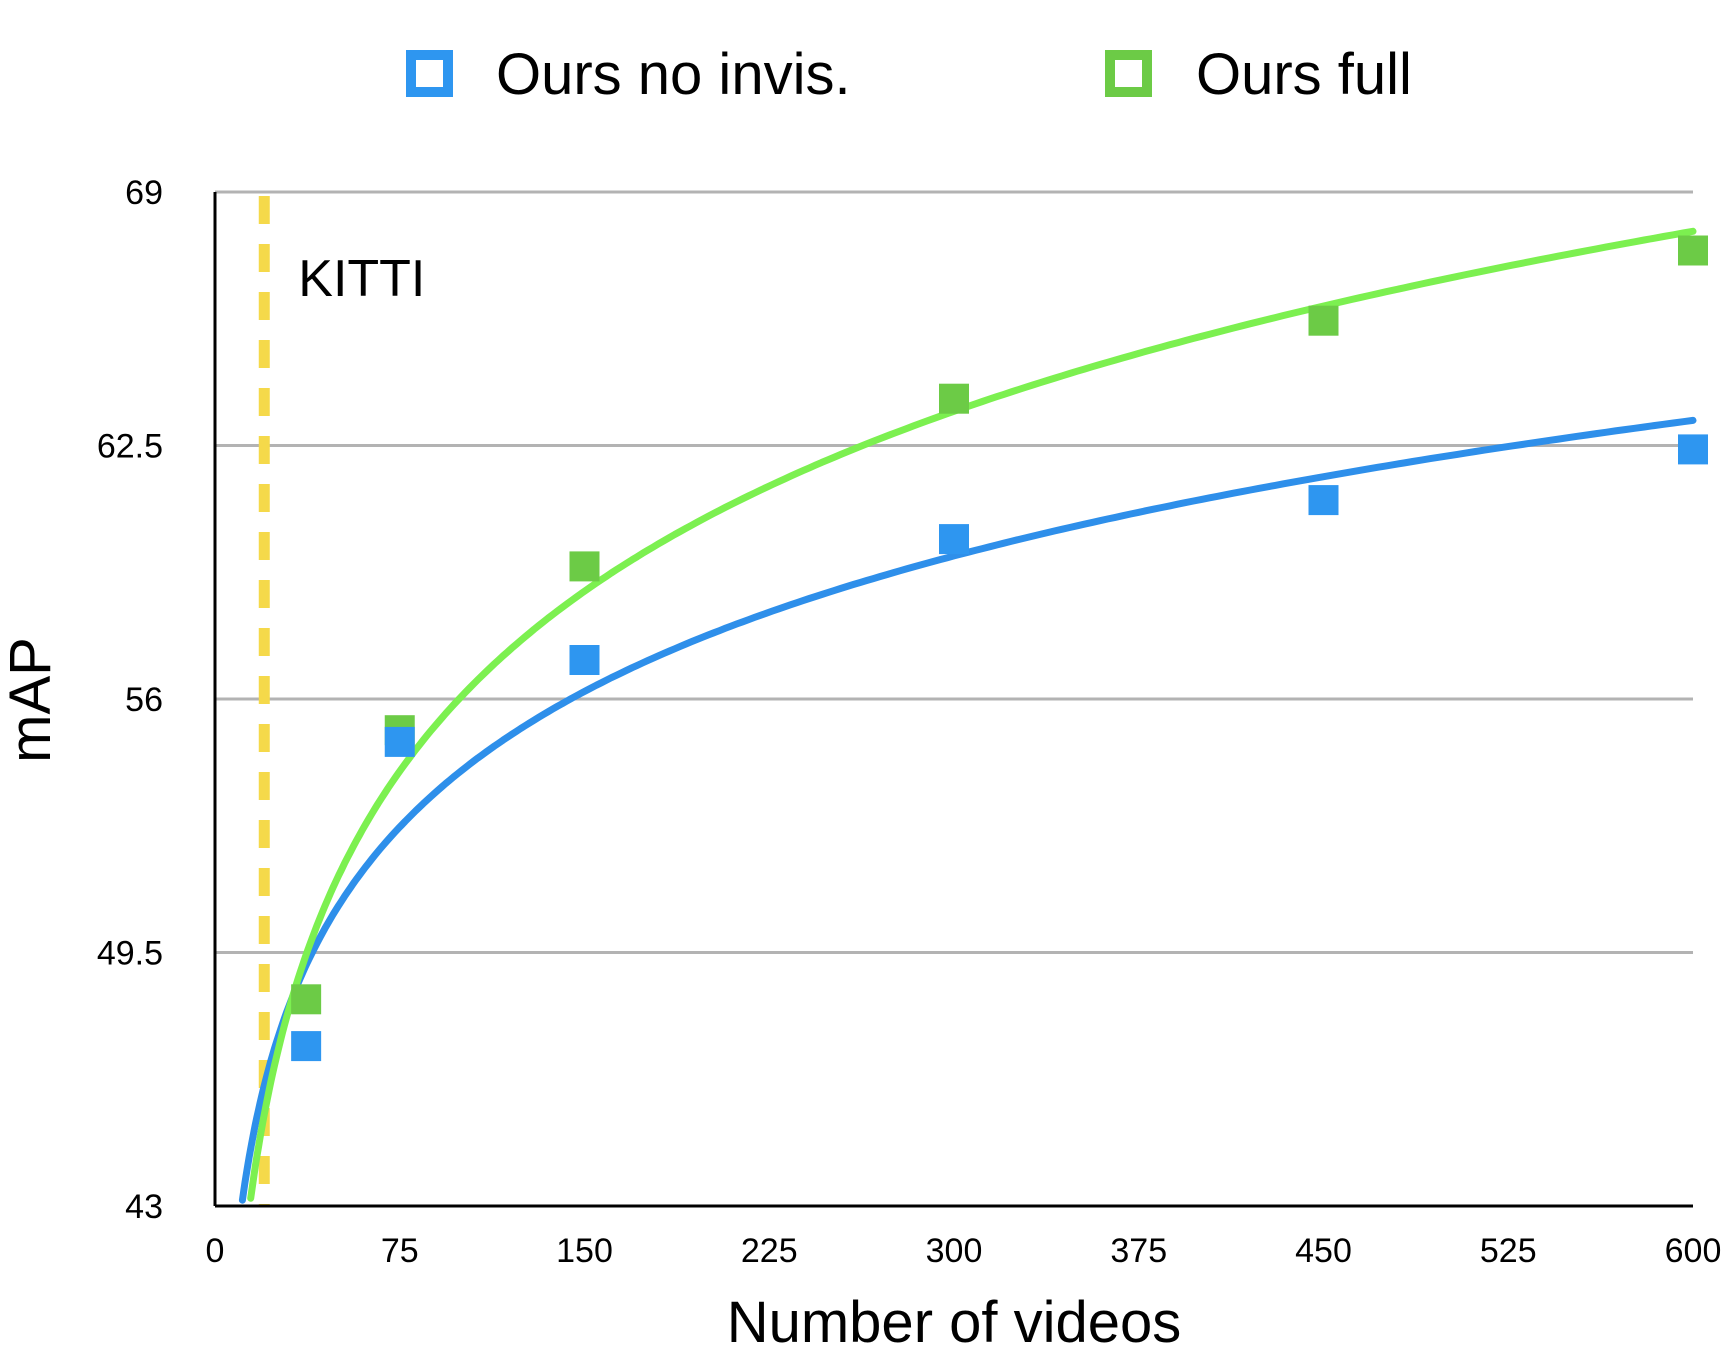 This screenshot has height=1358, width=1724. What do you see at coordinates (144, 700) in the screenshot?
I see `y-tick-label: 56` at bounding box center [144, 700].